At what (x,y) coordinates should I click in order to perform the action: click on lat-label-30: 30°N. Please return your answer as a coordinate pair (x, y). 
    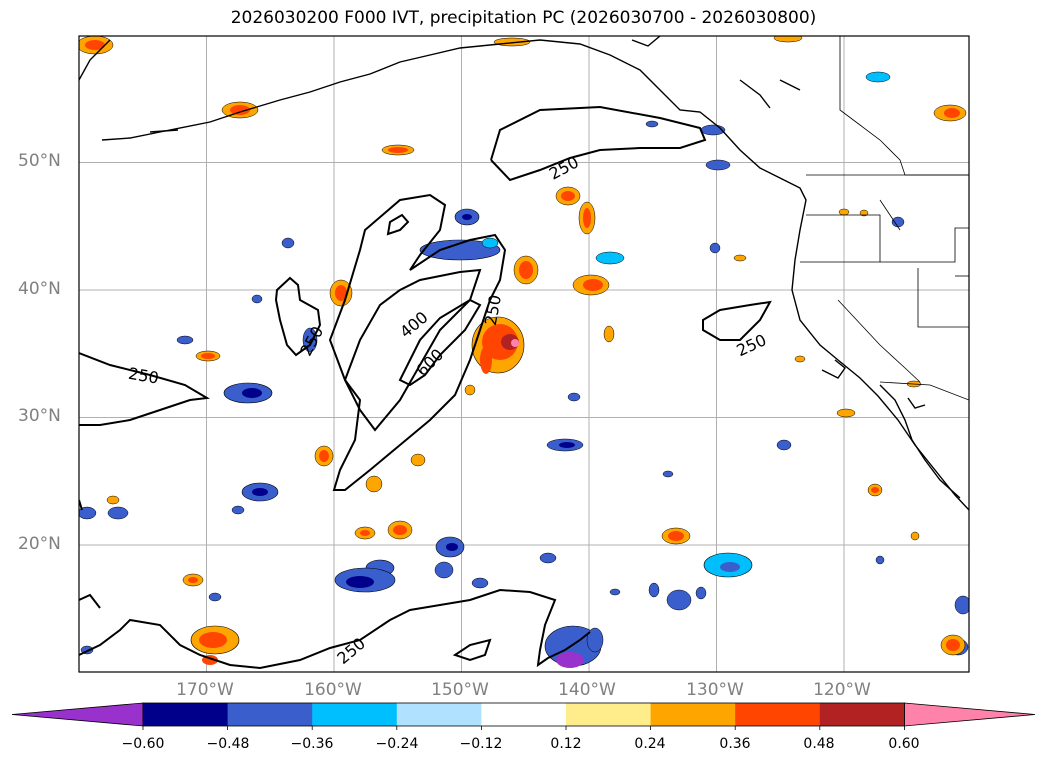
    Looking at the image, I should click on (39, 416).